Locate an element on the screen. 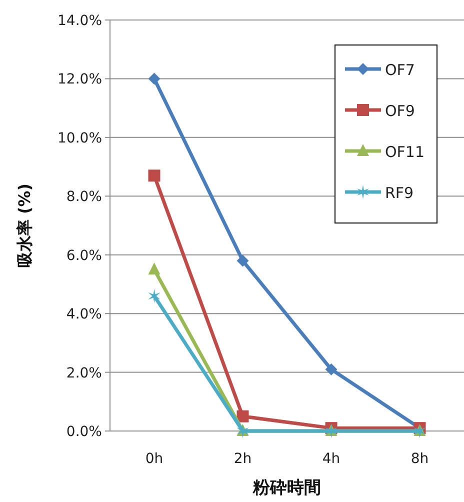 The width and height of the screenshot is (464, 502). y-tick-label: 6.0% is located at coordinates (84, 256).